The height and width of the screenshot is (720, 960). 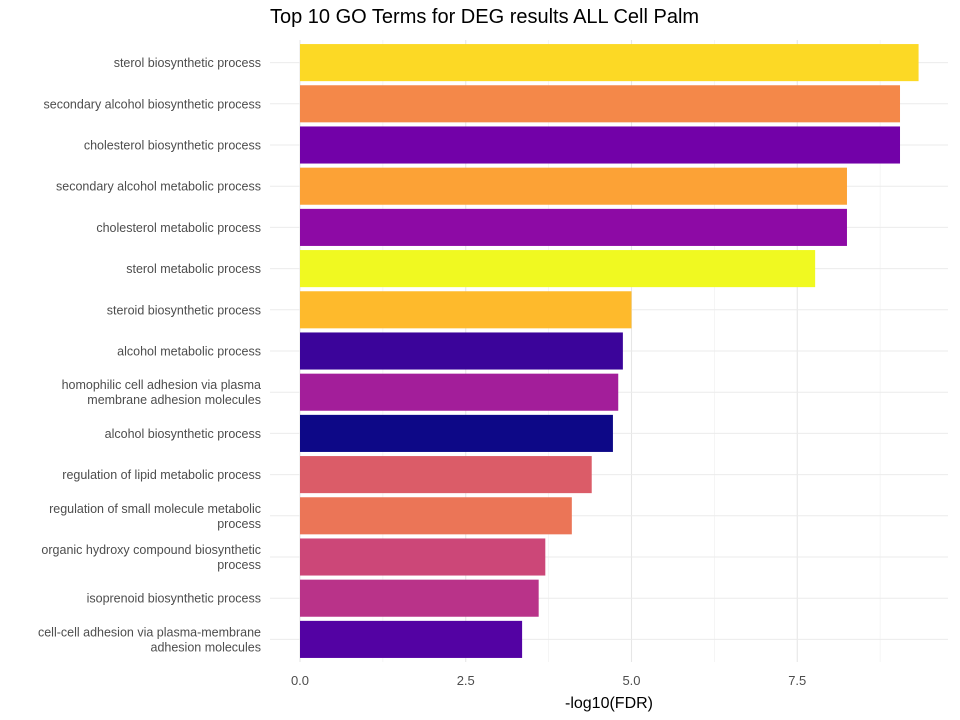 I want to click on y-tick-label-line: secondary alcohol biosynthetic process, so click(x=152, y=104).